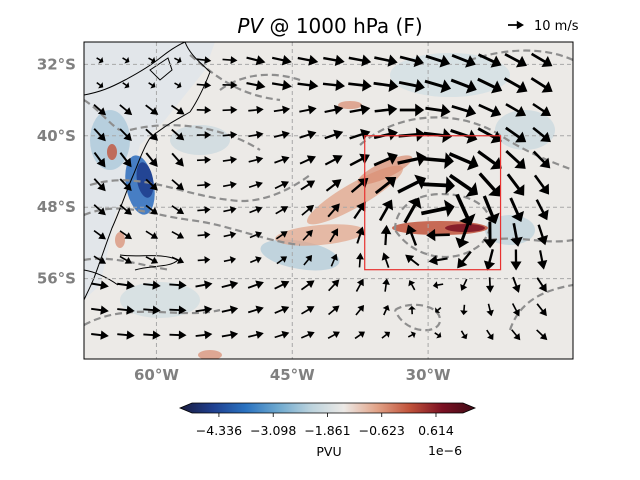  I want to click on highlight-box, so click(433, 203).